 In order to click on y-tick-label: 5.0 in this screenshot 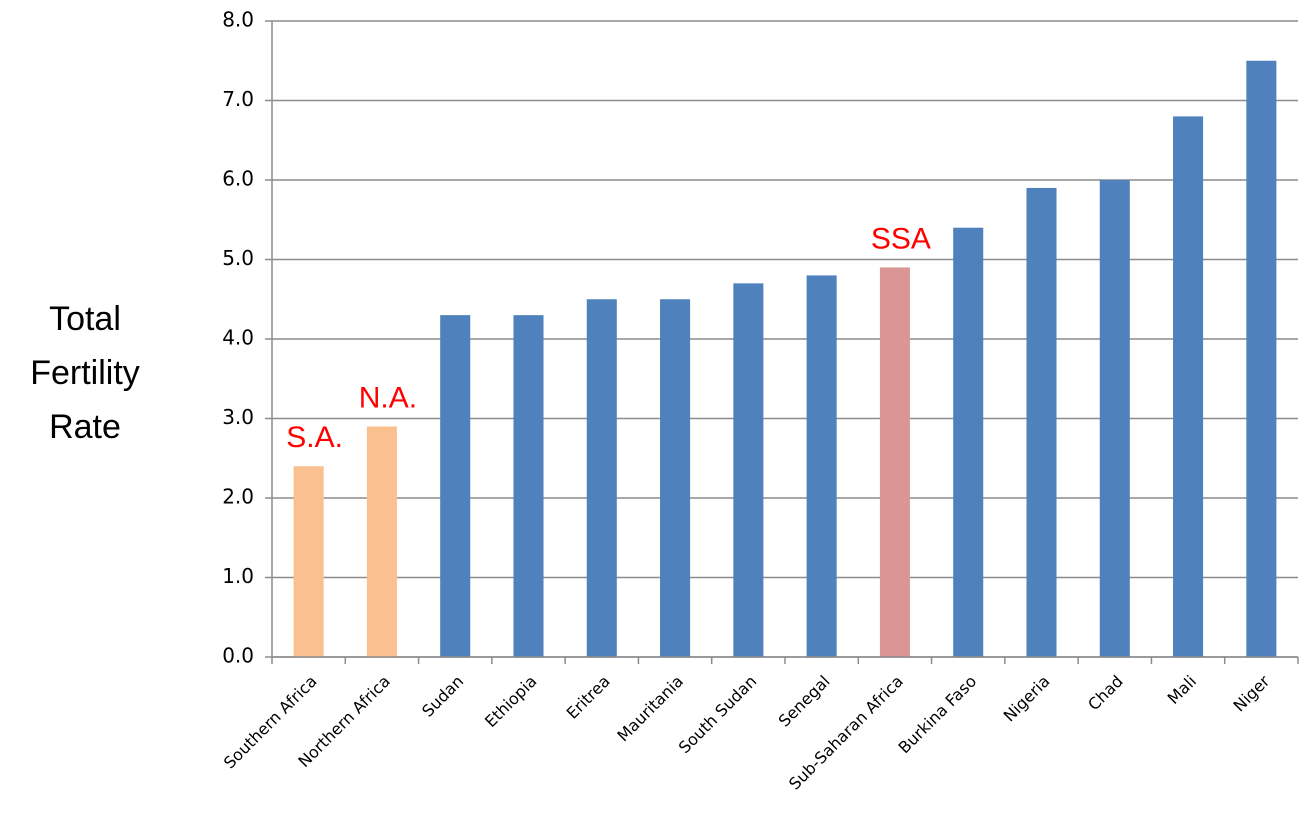, I will do `click(238, 258)`.